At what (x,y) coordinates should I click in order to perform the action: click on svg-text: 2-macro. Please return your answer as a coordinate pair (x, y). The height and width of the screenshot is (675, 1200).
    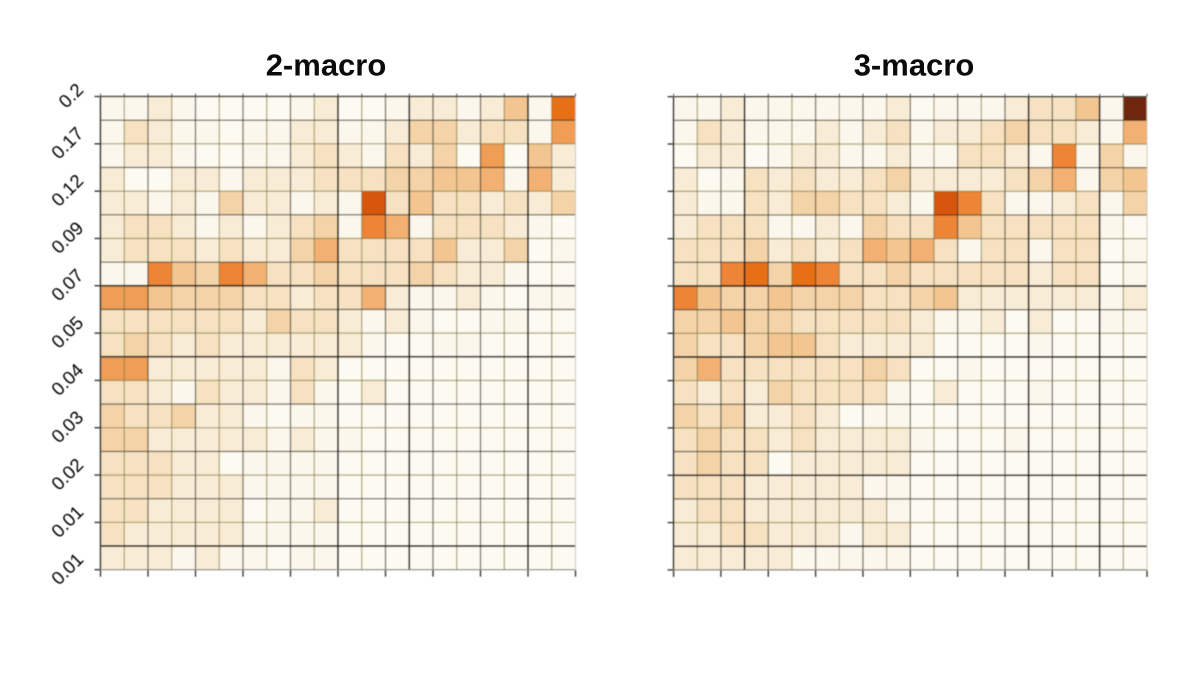
    Looking at the image, I should click on (326, 65).